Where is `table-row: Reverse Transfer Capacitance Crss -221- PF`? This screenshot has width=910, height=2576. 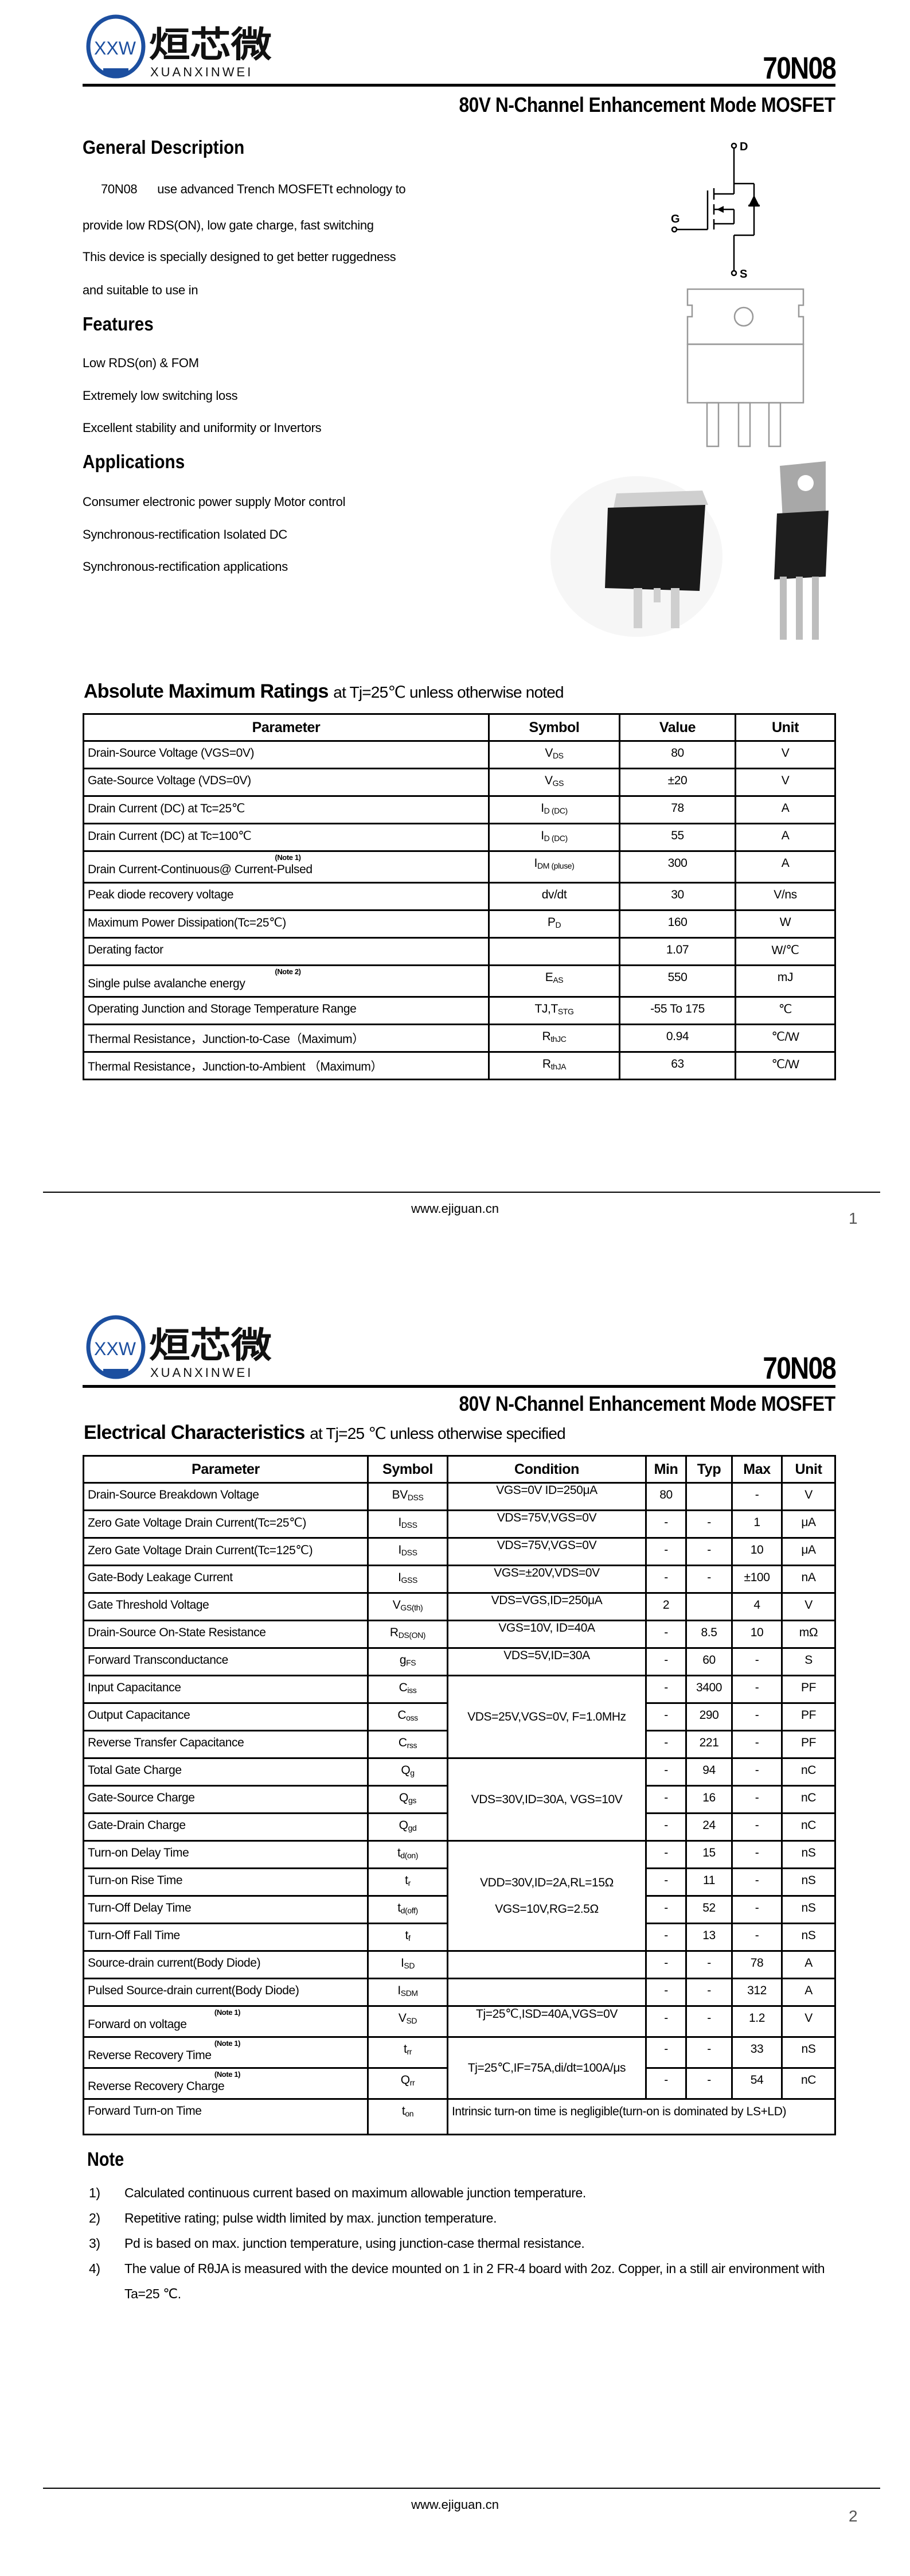 table-row: Reverse Transfer Capacitance Crss -221- PF is located at coordinates (460, 1744).